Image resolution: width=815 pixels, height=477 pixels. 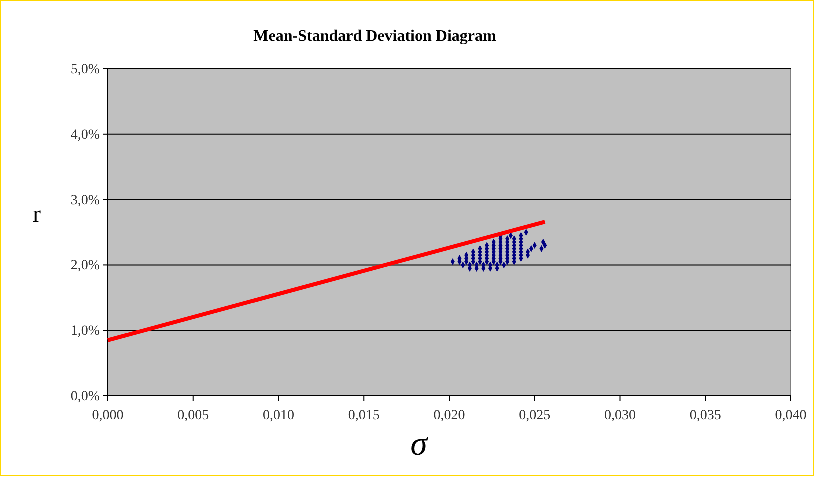 What do you see at coordinates (450, 416) in the screenshot?
I see `x-tick-label: 0,020` at bounding box center [450, 416].